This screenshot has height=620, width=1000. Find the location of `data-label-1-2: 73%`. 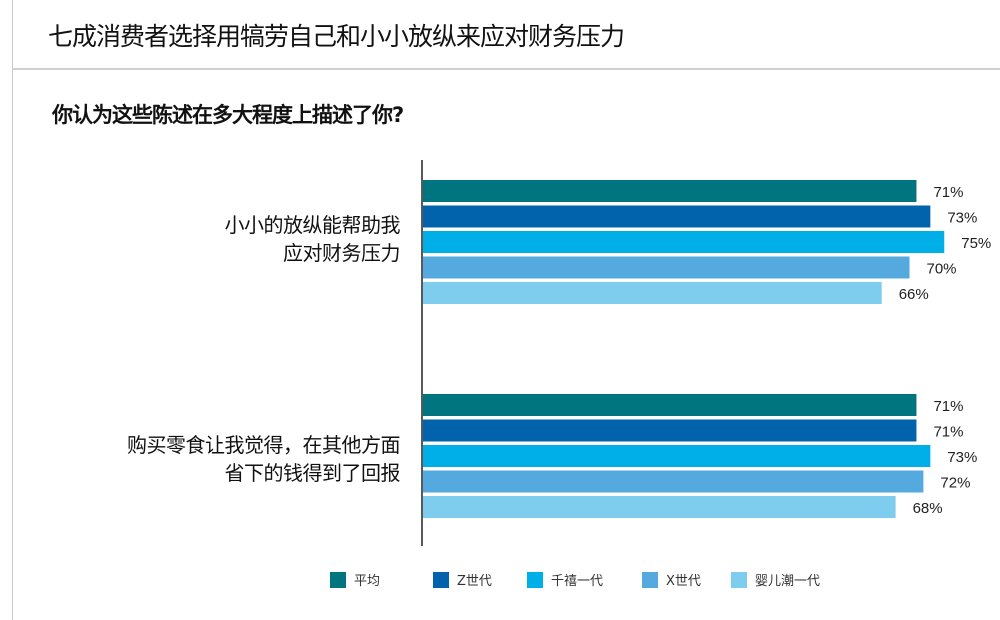

data-label-1-2: 73% is located at coordinates (962, 457).